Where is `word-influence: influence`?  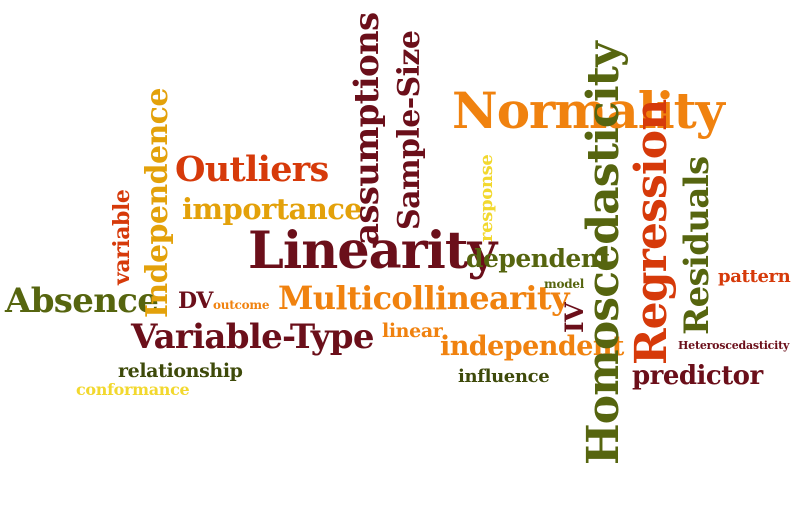
word-influence: influence is located at coordinates (504, 376).